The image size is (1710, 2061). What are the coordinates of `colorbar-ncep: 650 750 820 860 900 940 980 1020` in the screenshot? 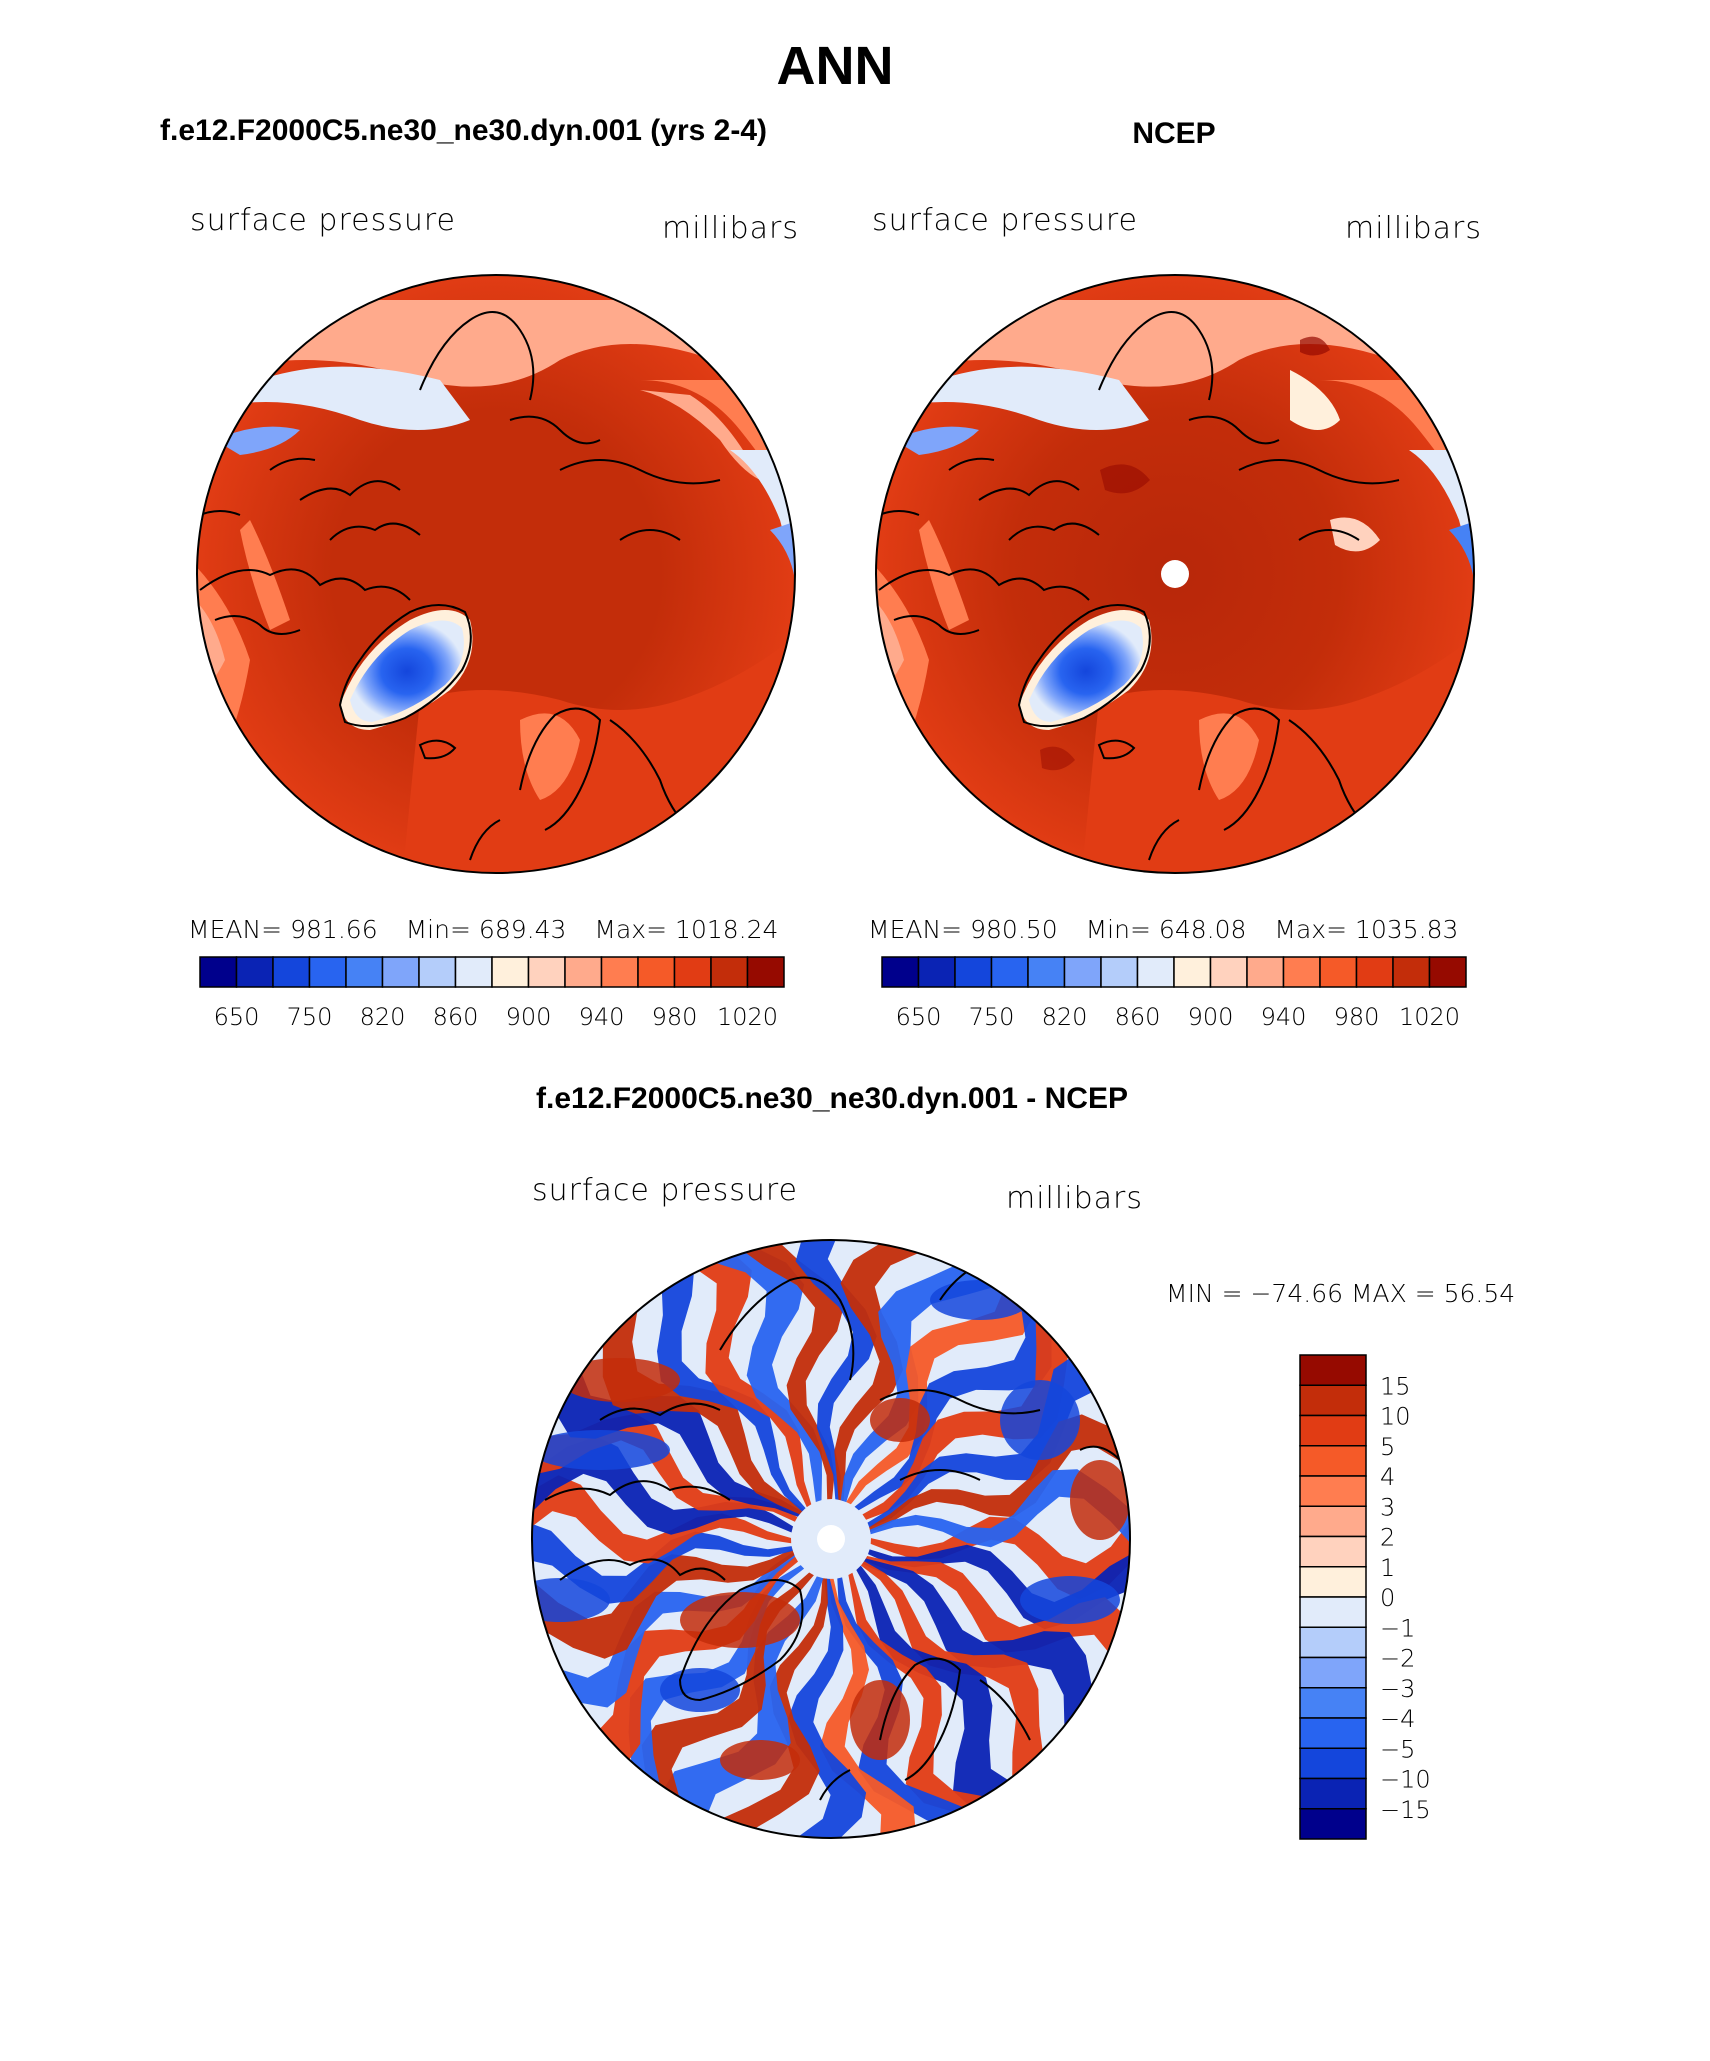 It's located at (1174, 993).